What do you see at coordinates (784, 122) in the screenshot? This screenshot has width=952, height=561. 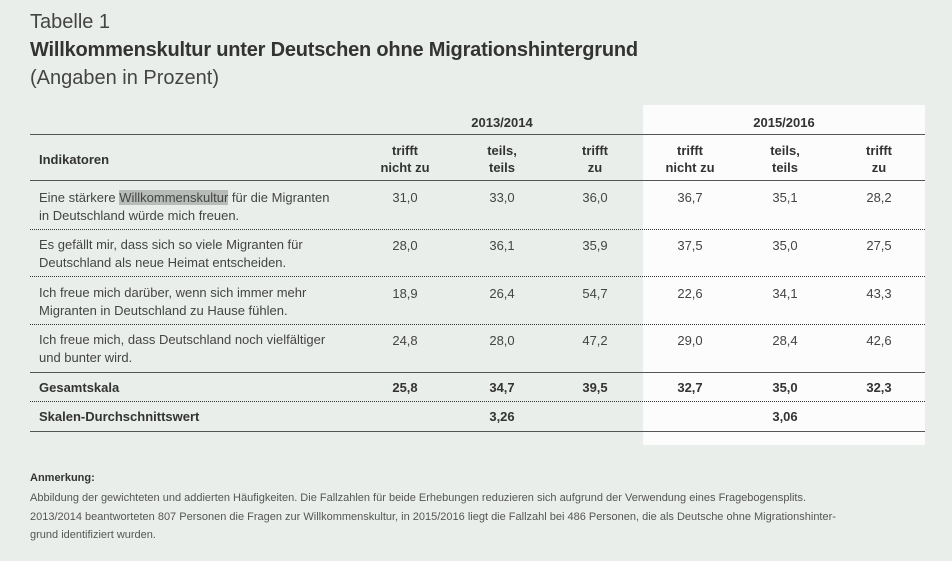 I see `period-header-2015: 2015/2016` at bounding box center [784, 122].